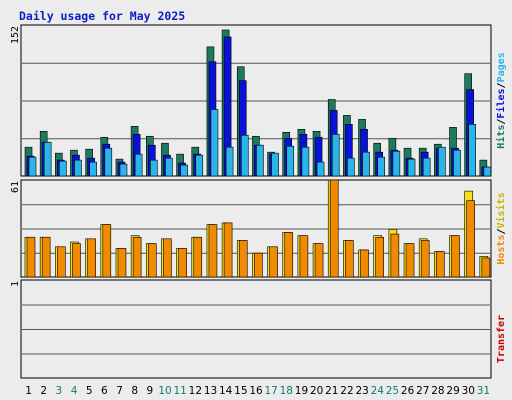 The image size is (512, 400). I want to click on x-tick-label-day-19: 19, so click(301, 391).